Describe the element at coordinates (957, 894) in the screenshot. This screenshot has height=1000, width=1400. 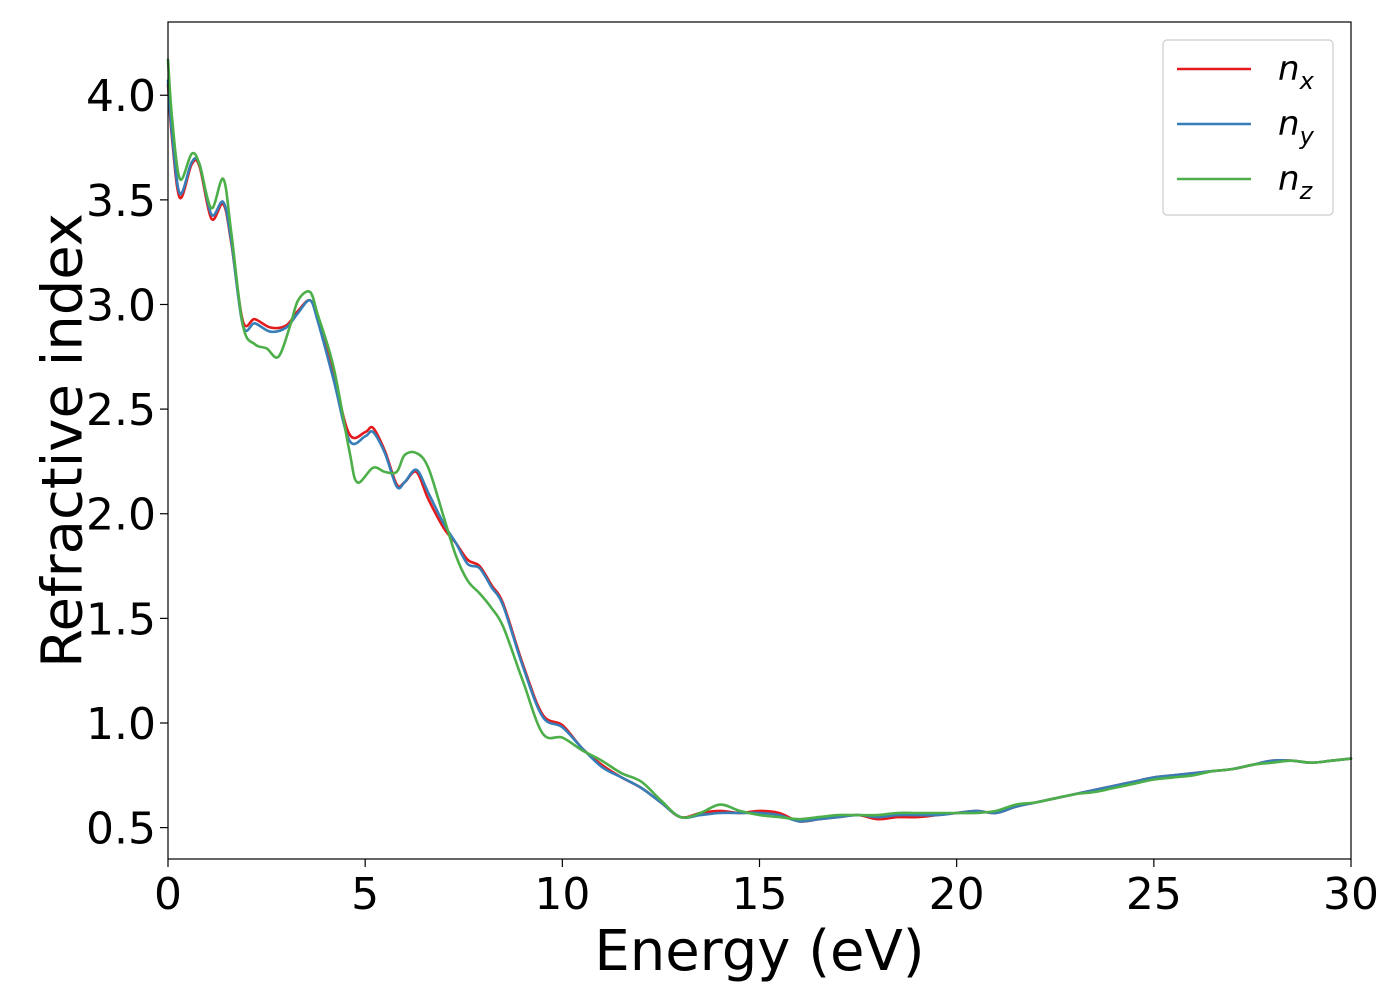
I see `x-tick-label: 20` at that location.